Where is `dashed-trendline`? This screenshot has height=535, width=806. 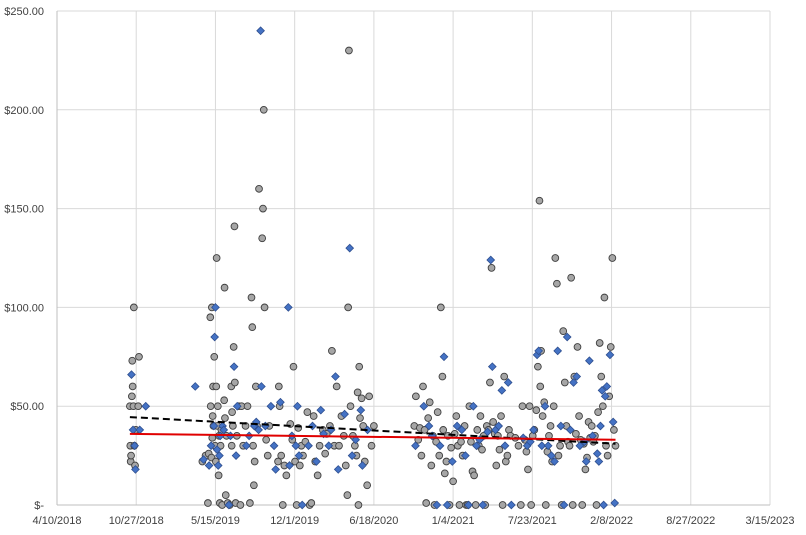
dashed-trendline is located at coordinates (372, 430).